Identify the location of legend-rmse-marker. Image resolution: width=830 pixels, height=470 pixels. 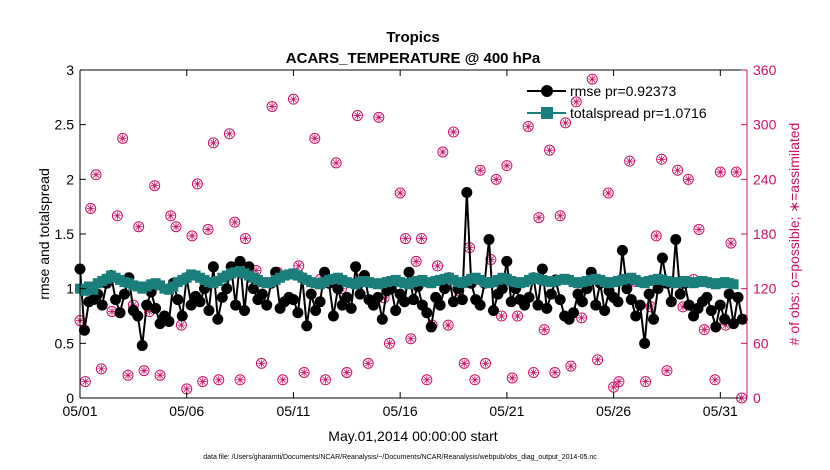
(547, 91).